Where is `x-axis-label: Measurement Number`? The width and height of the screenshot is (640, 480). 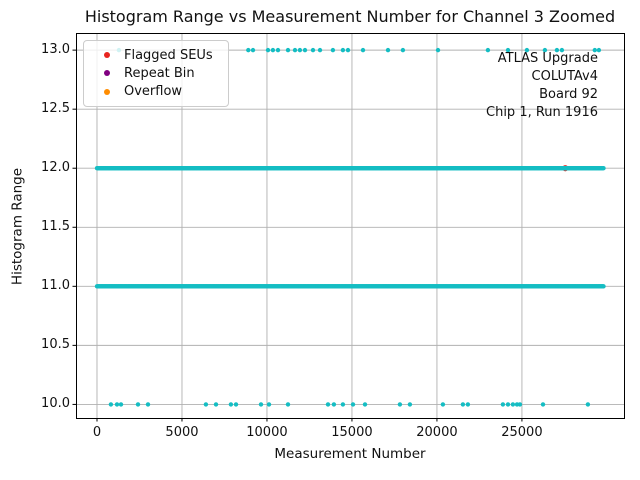 x-axis-label: Measurement Number is located at coordinates (350, 454).